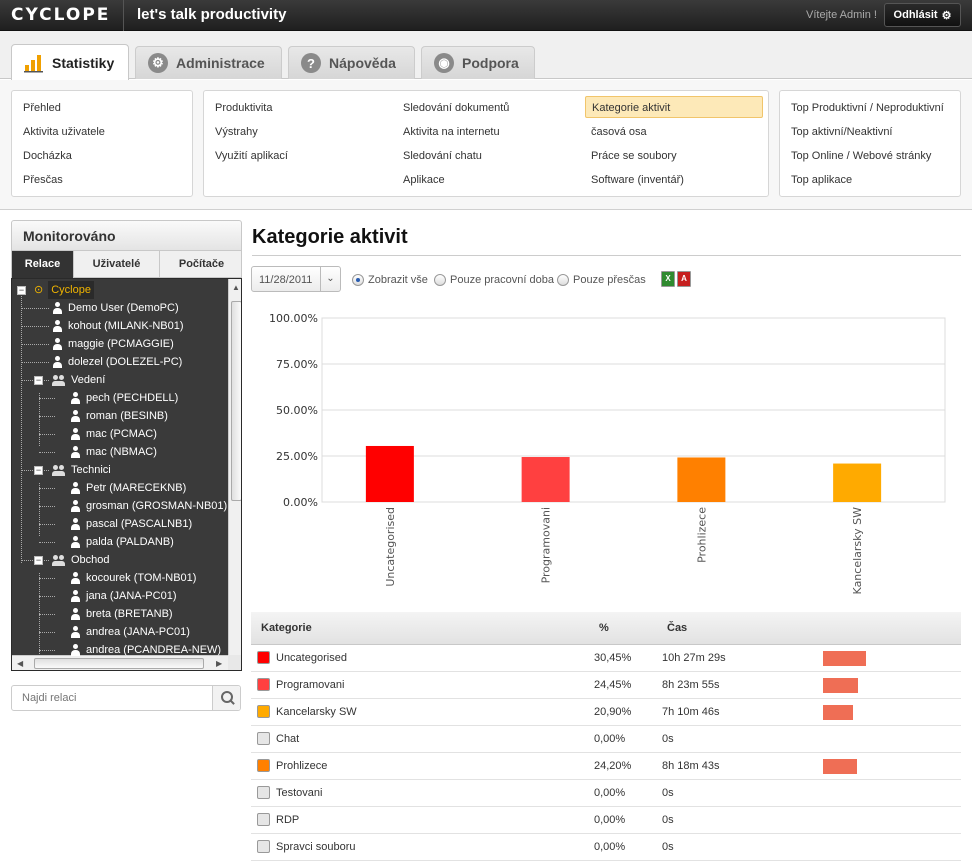 The width and height of the screenshot is (972, 865). What do you see at coordinates (123, 596) in the screenshot?
I see `tree-user: jana (JANA-PC01)` at bounding box center [123, 596].